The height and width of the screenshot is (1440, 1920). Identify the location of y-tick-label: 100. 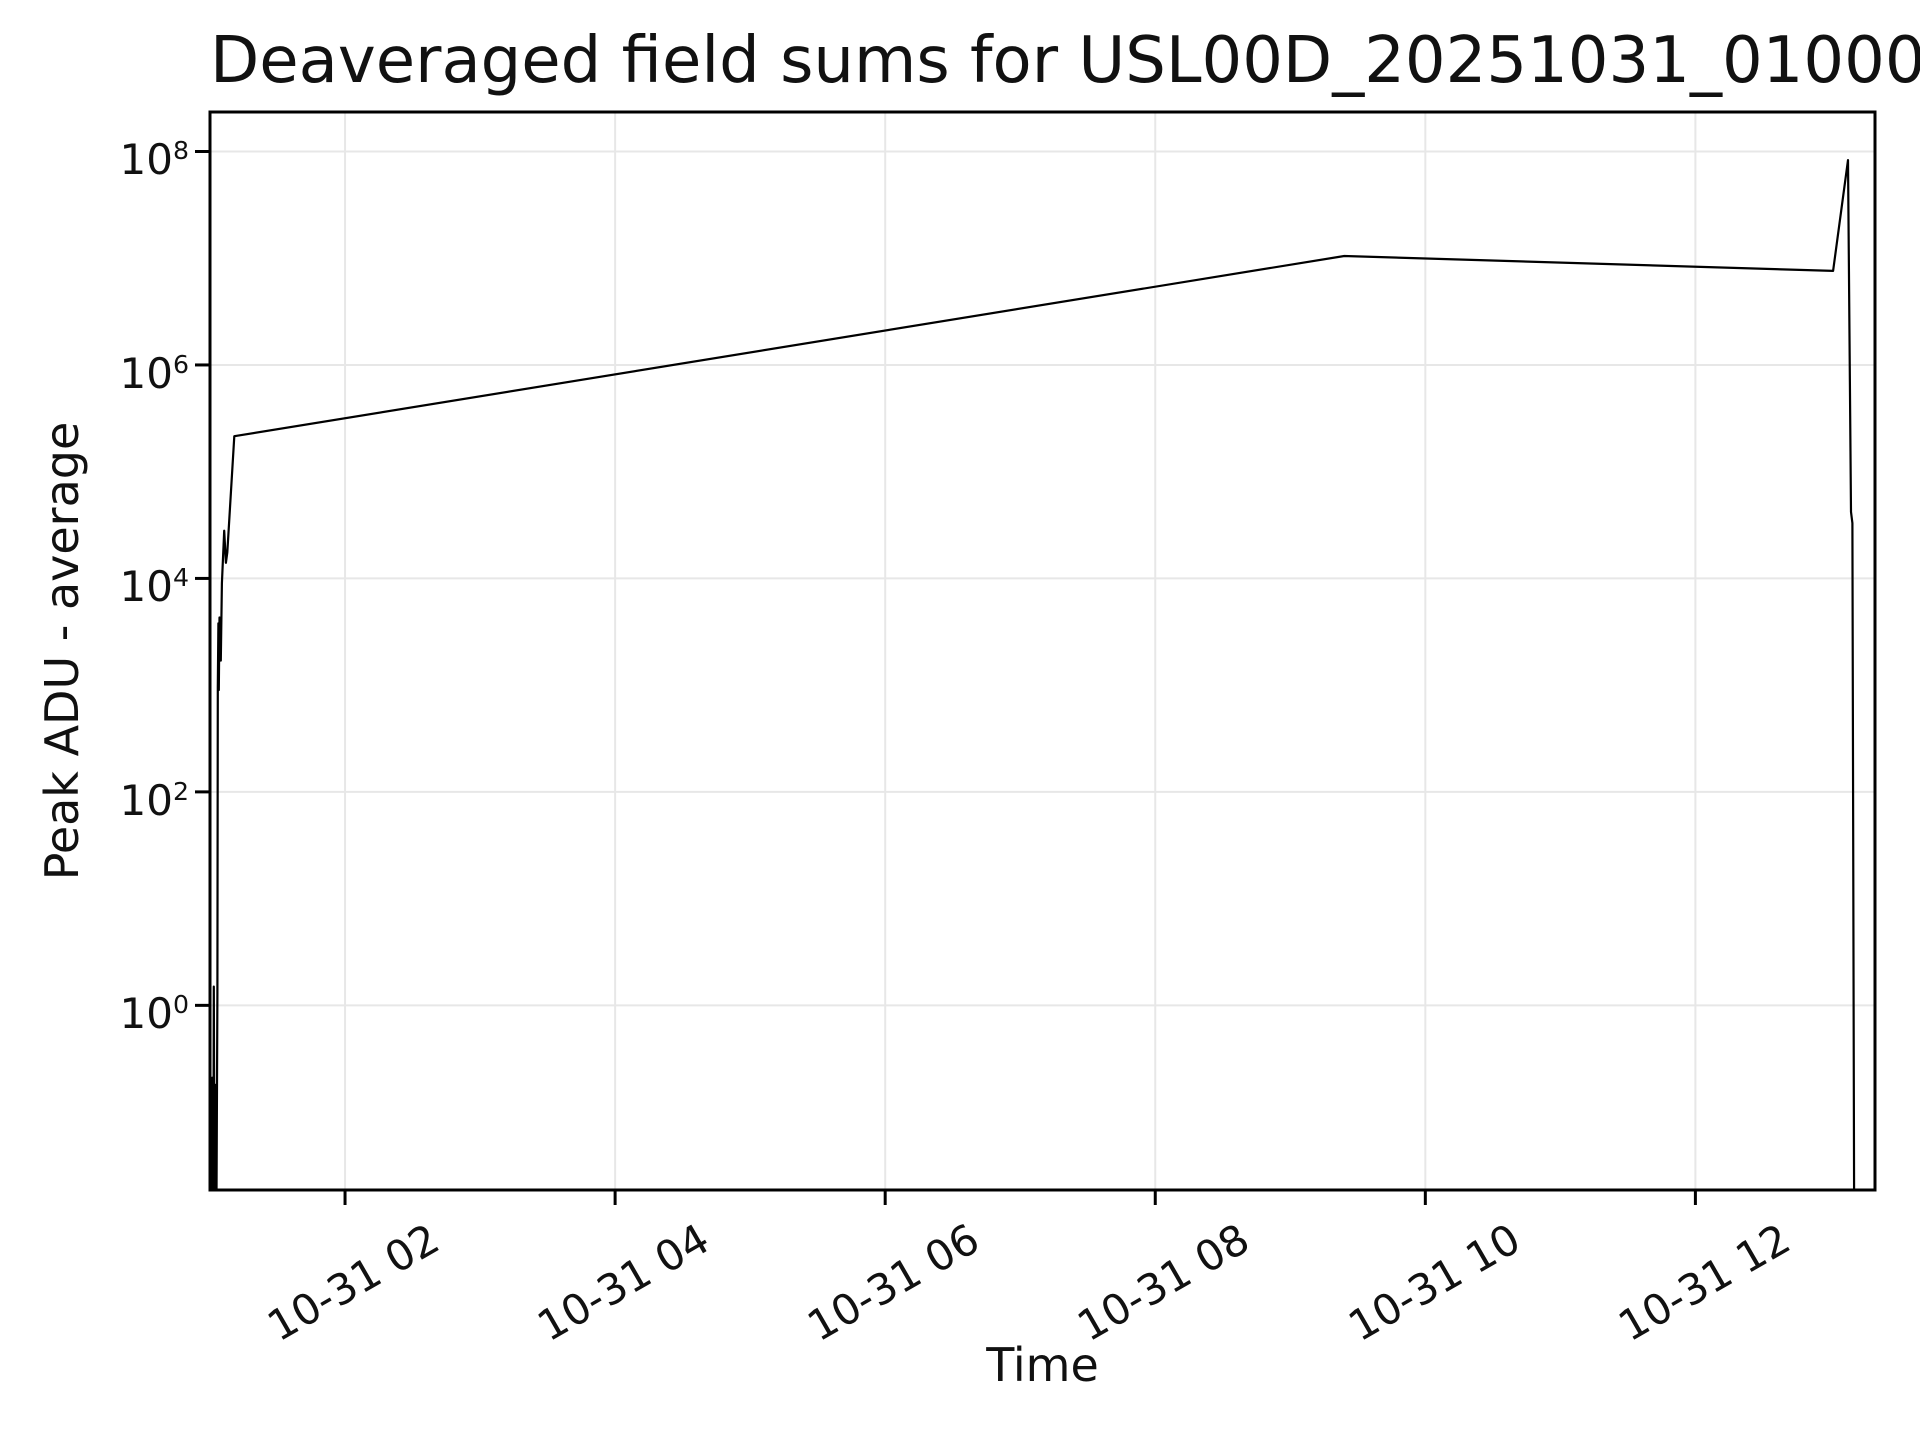
(154, 1014).